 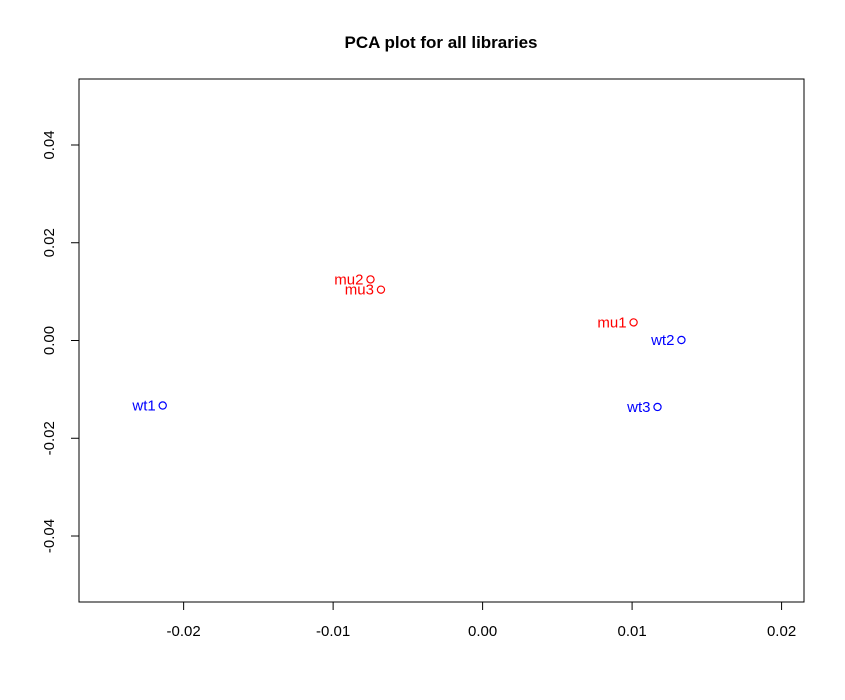 What do you see at coordinates (49, 144) in the screenshot?
I see `y-tick-label: 0.04` at bounding box center [49, 144].